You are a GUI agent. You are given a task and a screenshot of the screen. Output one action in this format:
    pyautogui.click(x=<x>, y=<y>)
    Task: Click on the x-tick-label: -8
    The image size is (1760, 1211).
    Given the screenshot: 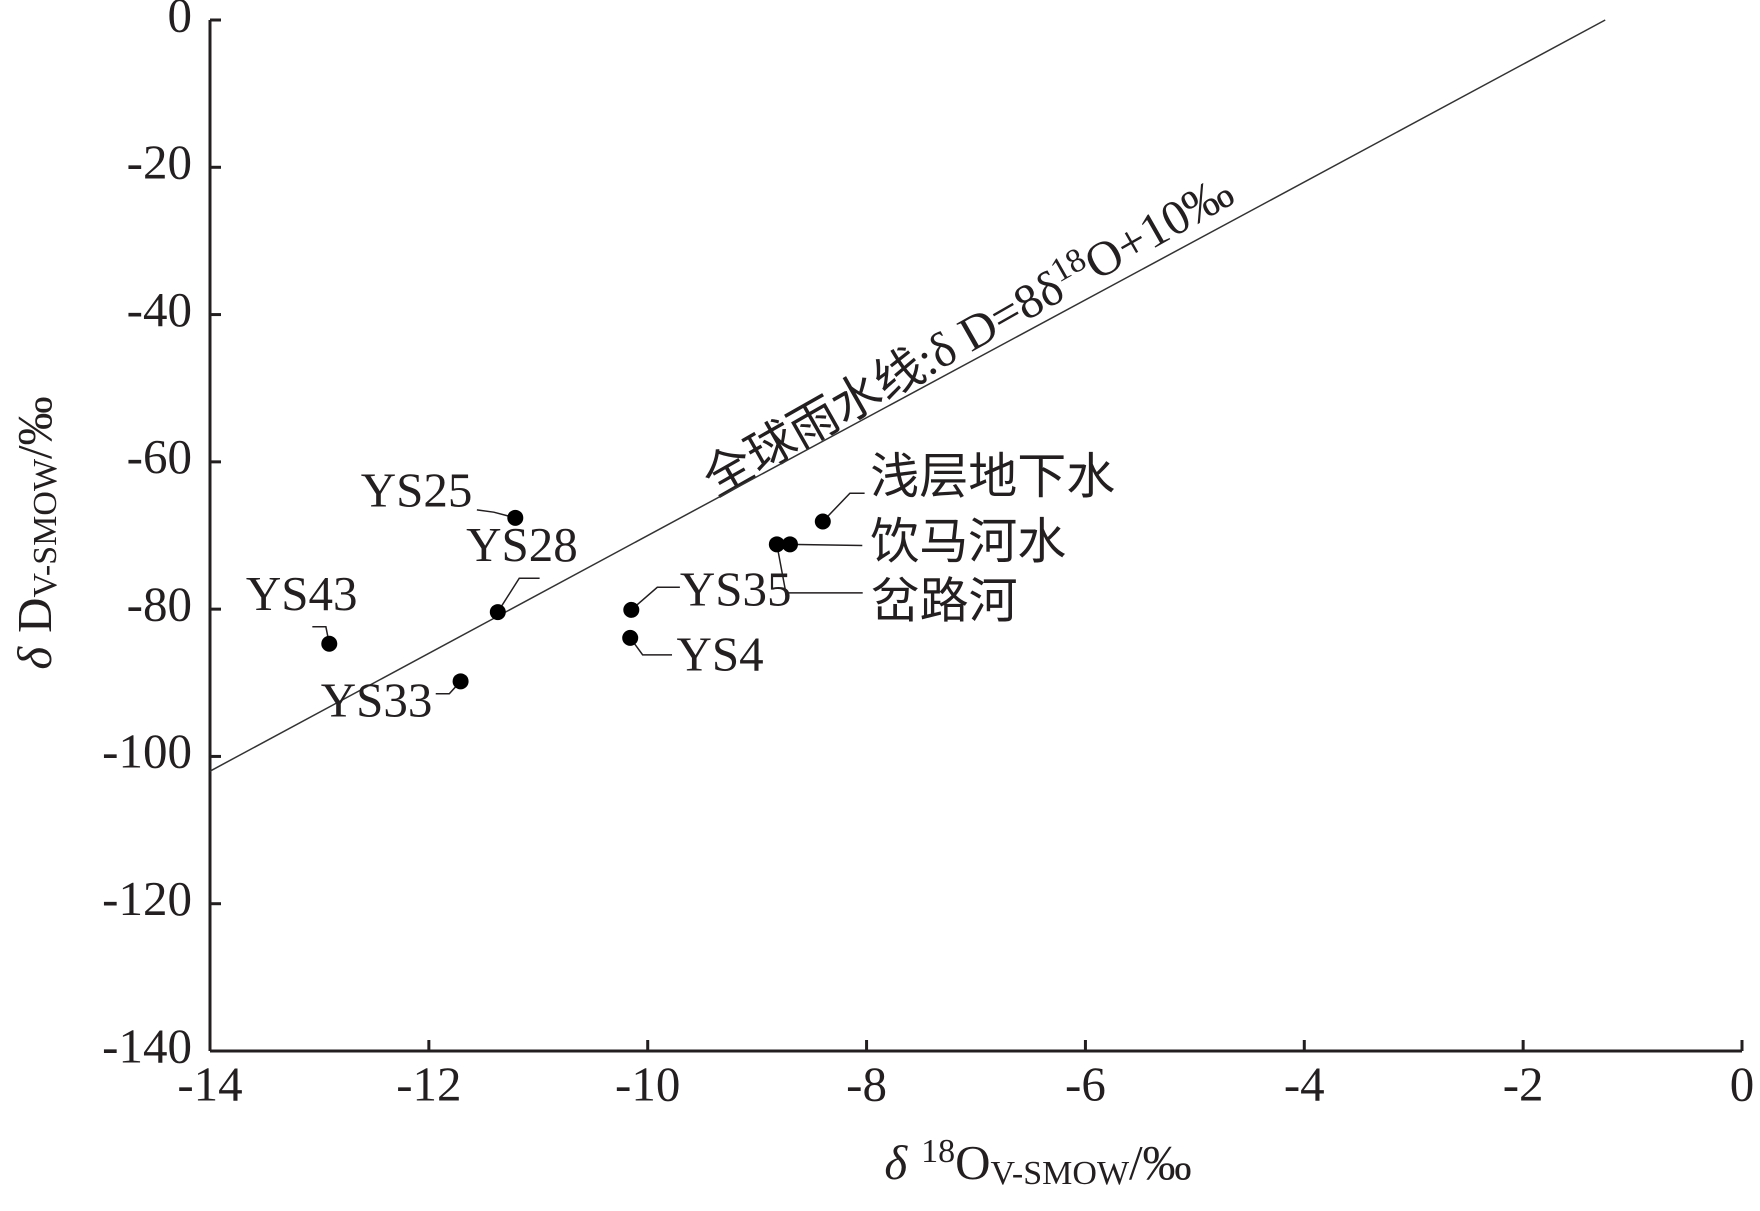 What is the action you would take?
    pyautogui.click(x=866, y=1083)
    